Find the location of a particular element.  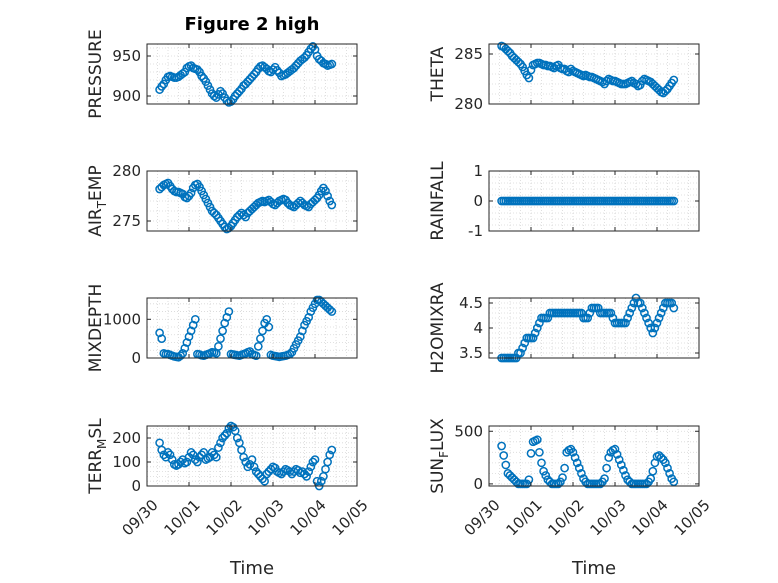

panel-theta: 280 285 THETA is located at coordinates (564, 77).